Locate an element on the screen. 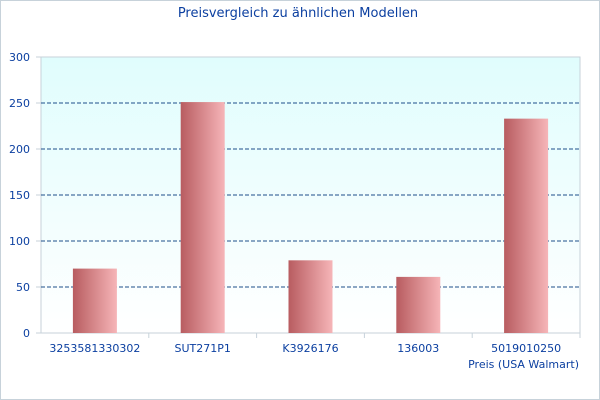  x-tick-label: 5019010250 is located at coordinates (526, 348).